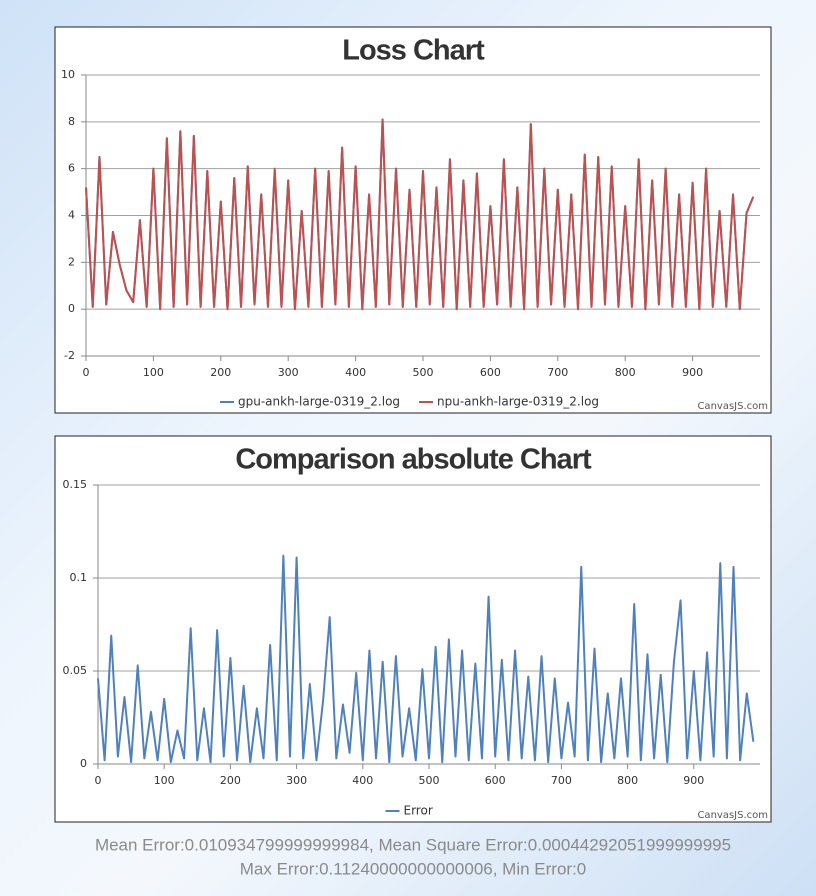 The width and height of the screenshot is (816, 896). What do you see at coordinates (71, 121) in the screenshot?
I see `y-tick-label: 8` at bounding box center [71, 121].